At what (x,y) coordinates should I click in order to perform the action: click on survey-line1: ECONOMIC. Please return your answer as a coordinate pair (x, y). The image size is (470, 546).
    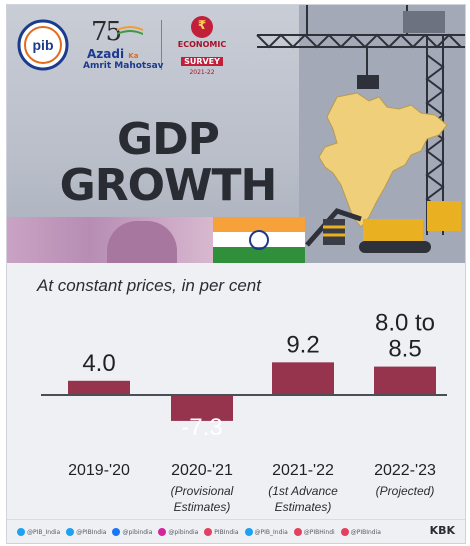
    Looking at the image, I should click on (202, 44).